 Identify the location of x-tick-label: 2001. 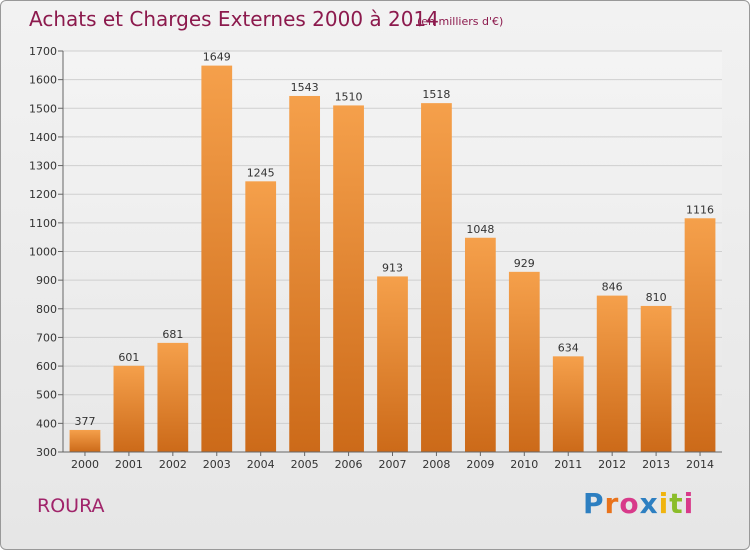
(129, 464).